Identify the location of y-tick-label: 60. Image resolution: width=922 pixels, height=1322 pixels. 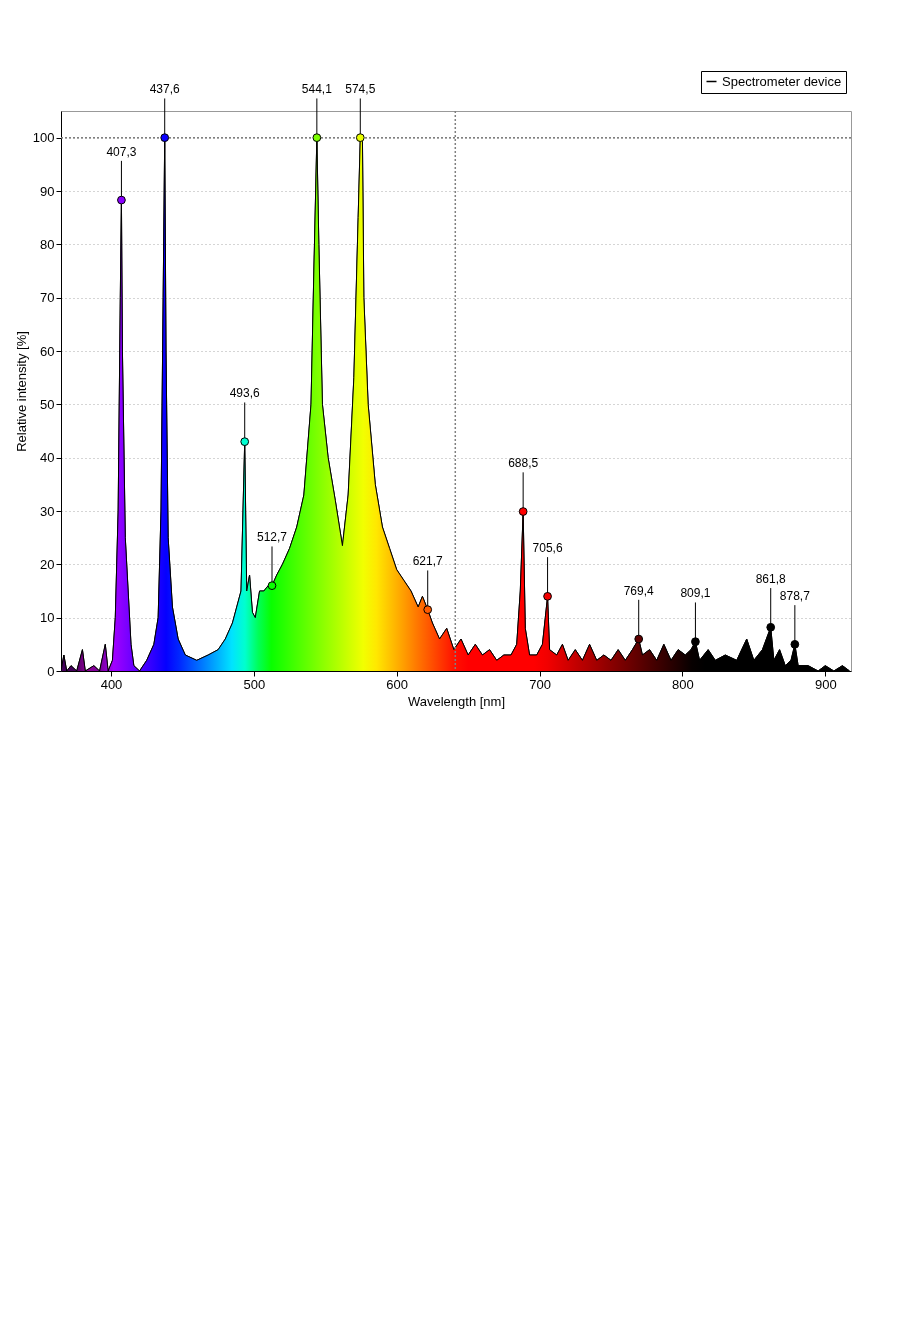
(47, 351).